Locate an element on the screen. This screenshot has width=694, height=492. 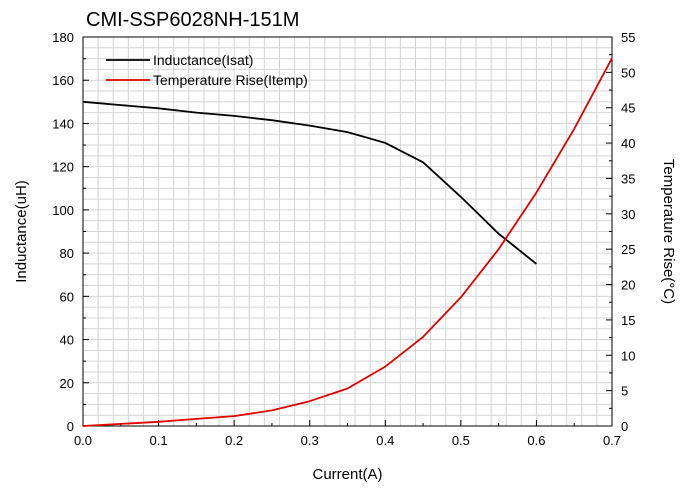
x-tick-label: 0.7 is located at coordinates (612, 440).